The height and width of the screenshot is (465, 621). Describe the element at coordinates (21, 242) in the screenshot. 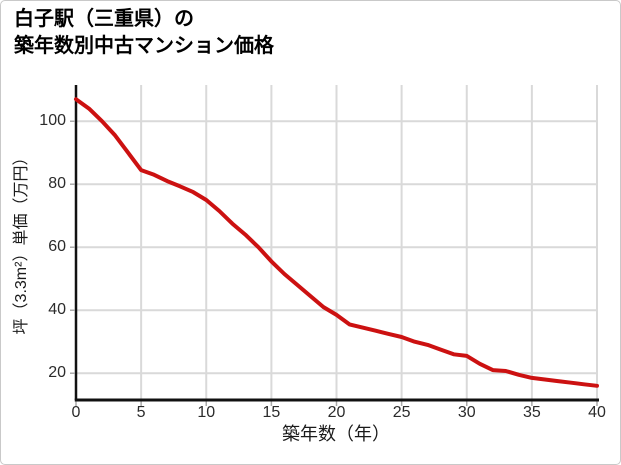

I see `y-axis-label: 坪（3.3m²）単価（万円）` at that location.